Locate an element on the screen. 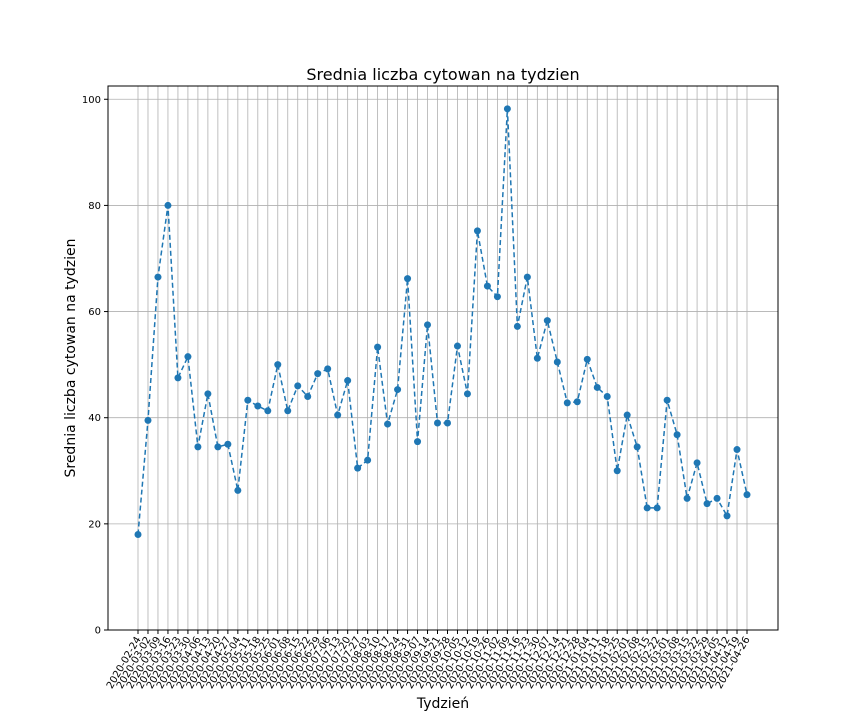  chart-title: Srednia liczba cytowan na tydzien is located at coordinates (442, 74).